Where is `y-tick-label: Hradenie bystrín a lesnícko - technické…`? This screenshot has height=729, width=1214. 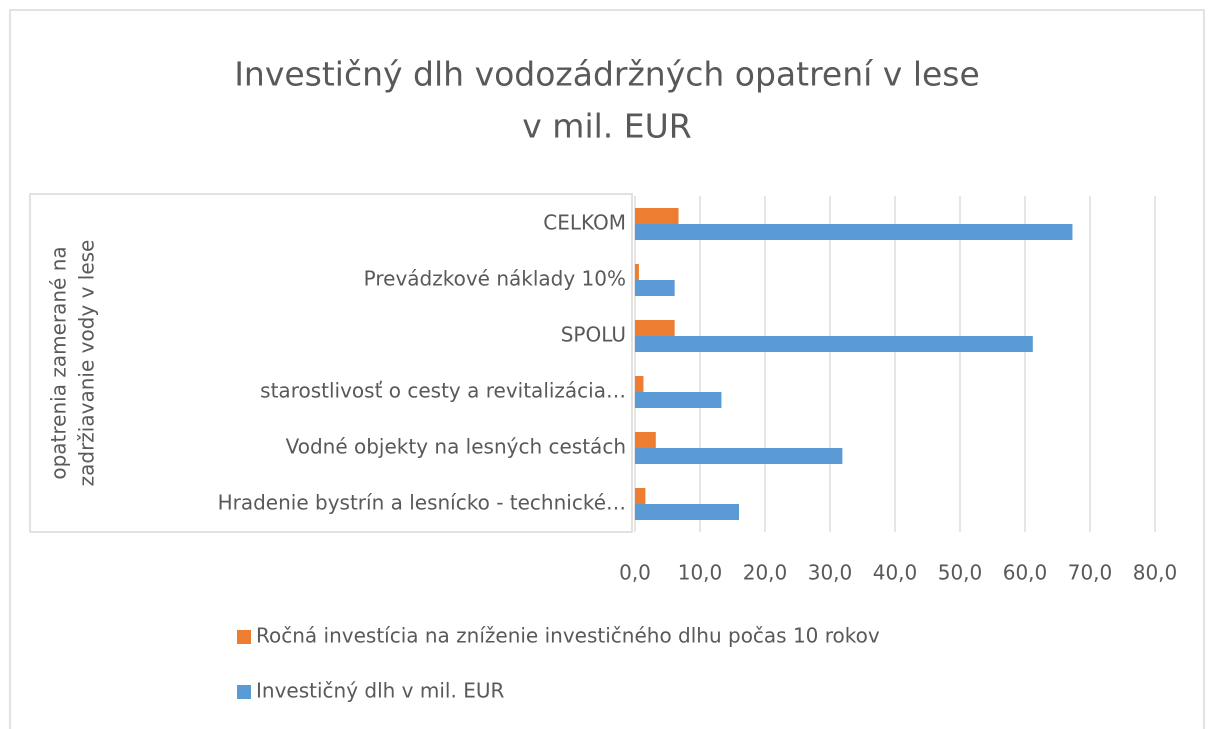
y-tick-label: Hradenie bystrín a lesnícko - technické… is located at coordinates (422, 503).